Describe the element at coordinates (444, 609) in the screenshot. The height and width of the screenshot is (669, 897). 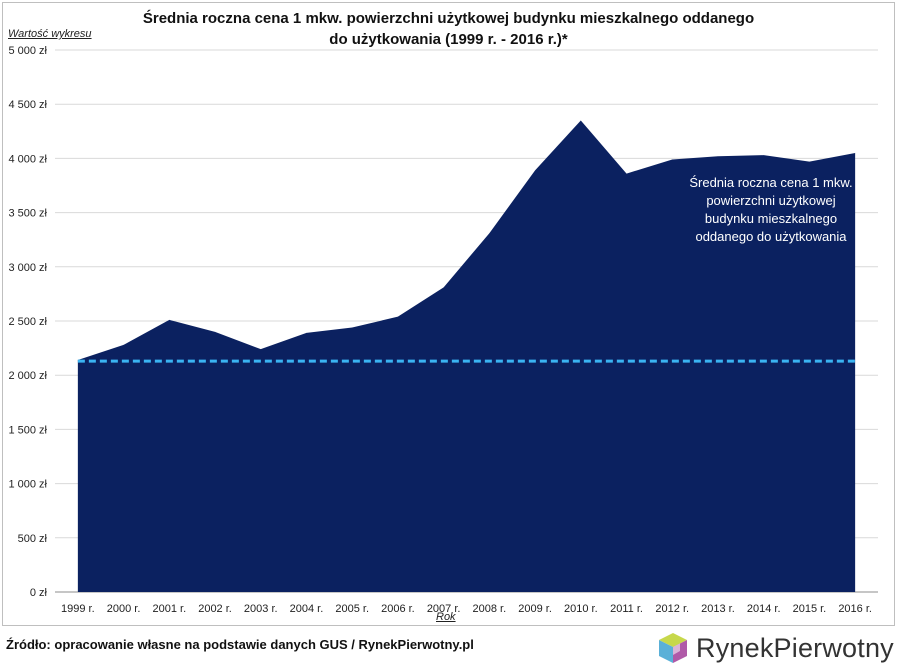
I see `x-tick-label: 2007 r.` at that location.